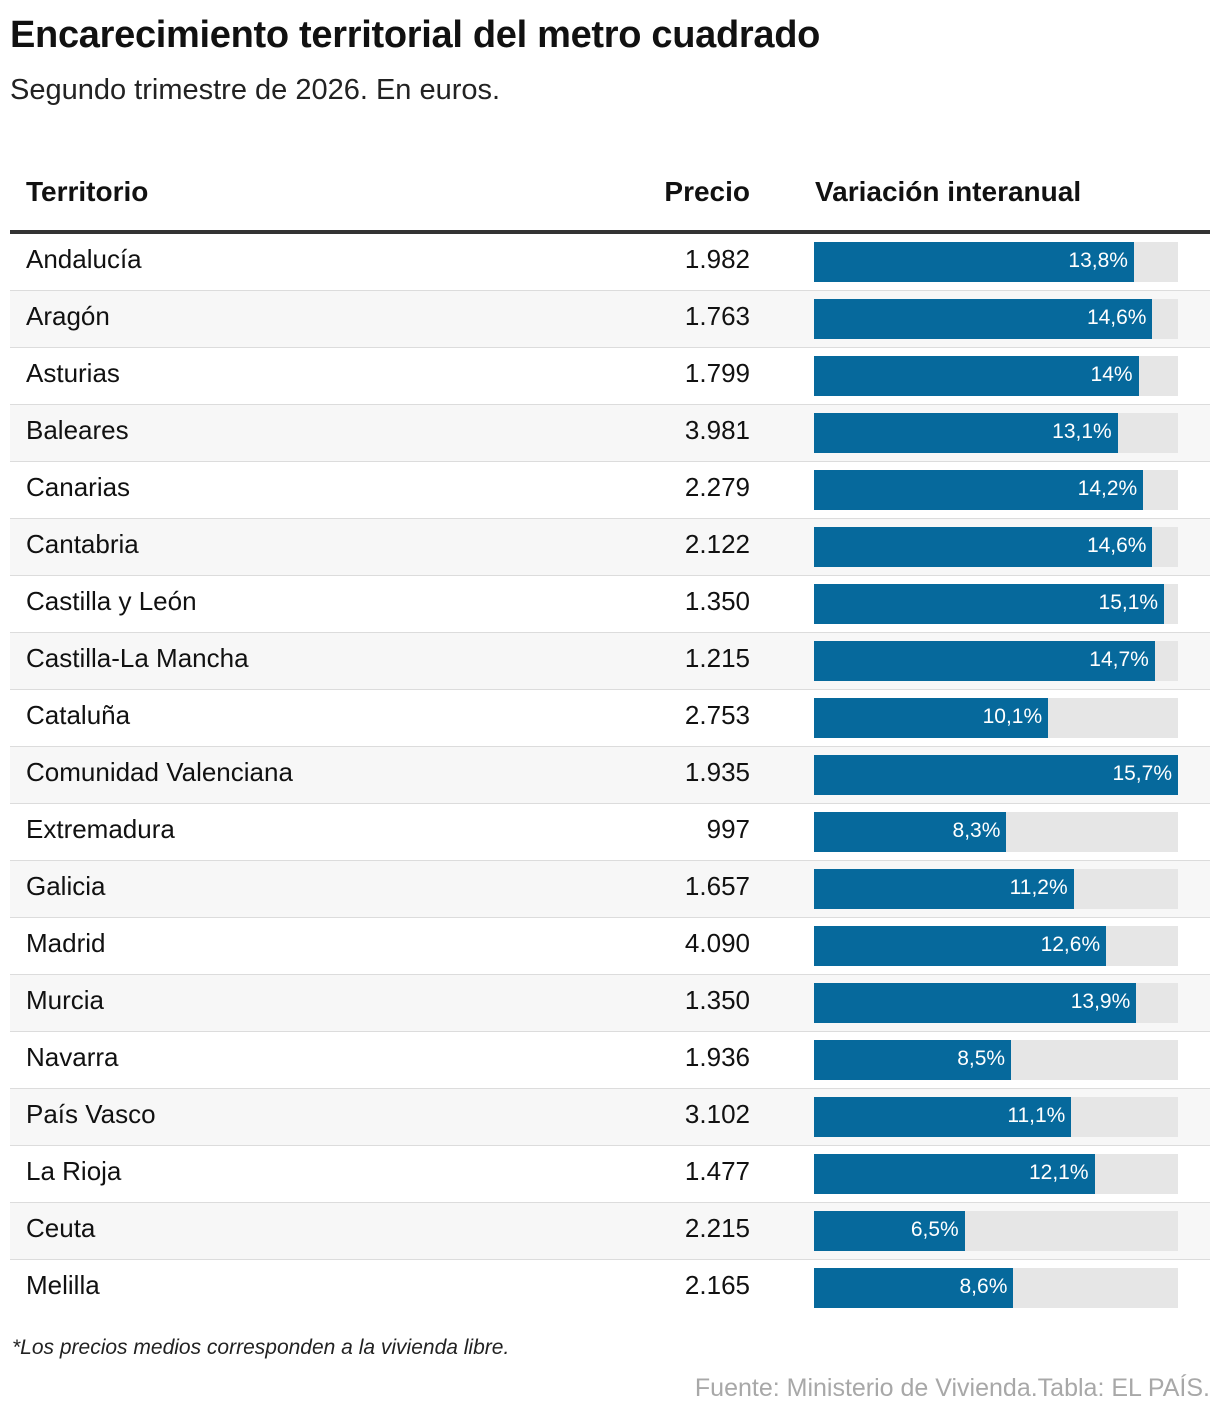  I want to click on variation-label: 12,1%, so click(1058, 1172).